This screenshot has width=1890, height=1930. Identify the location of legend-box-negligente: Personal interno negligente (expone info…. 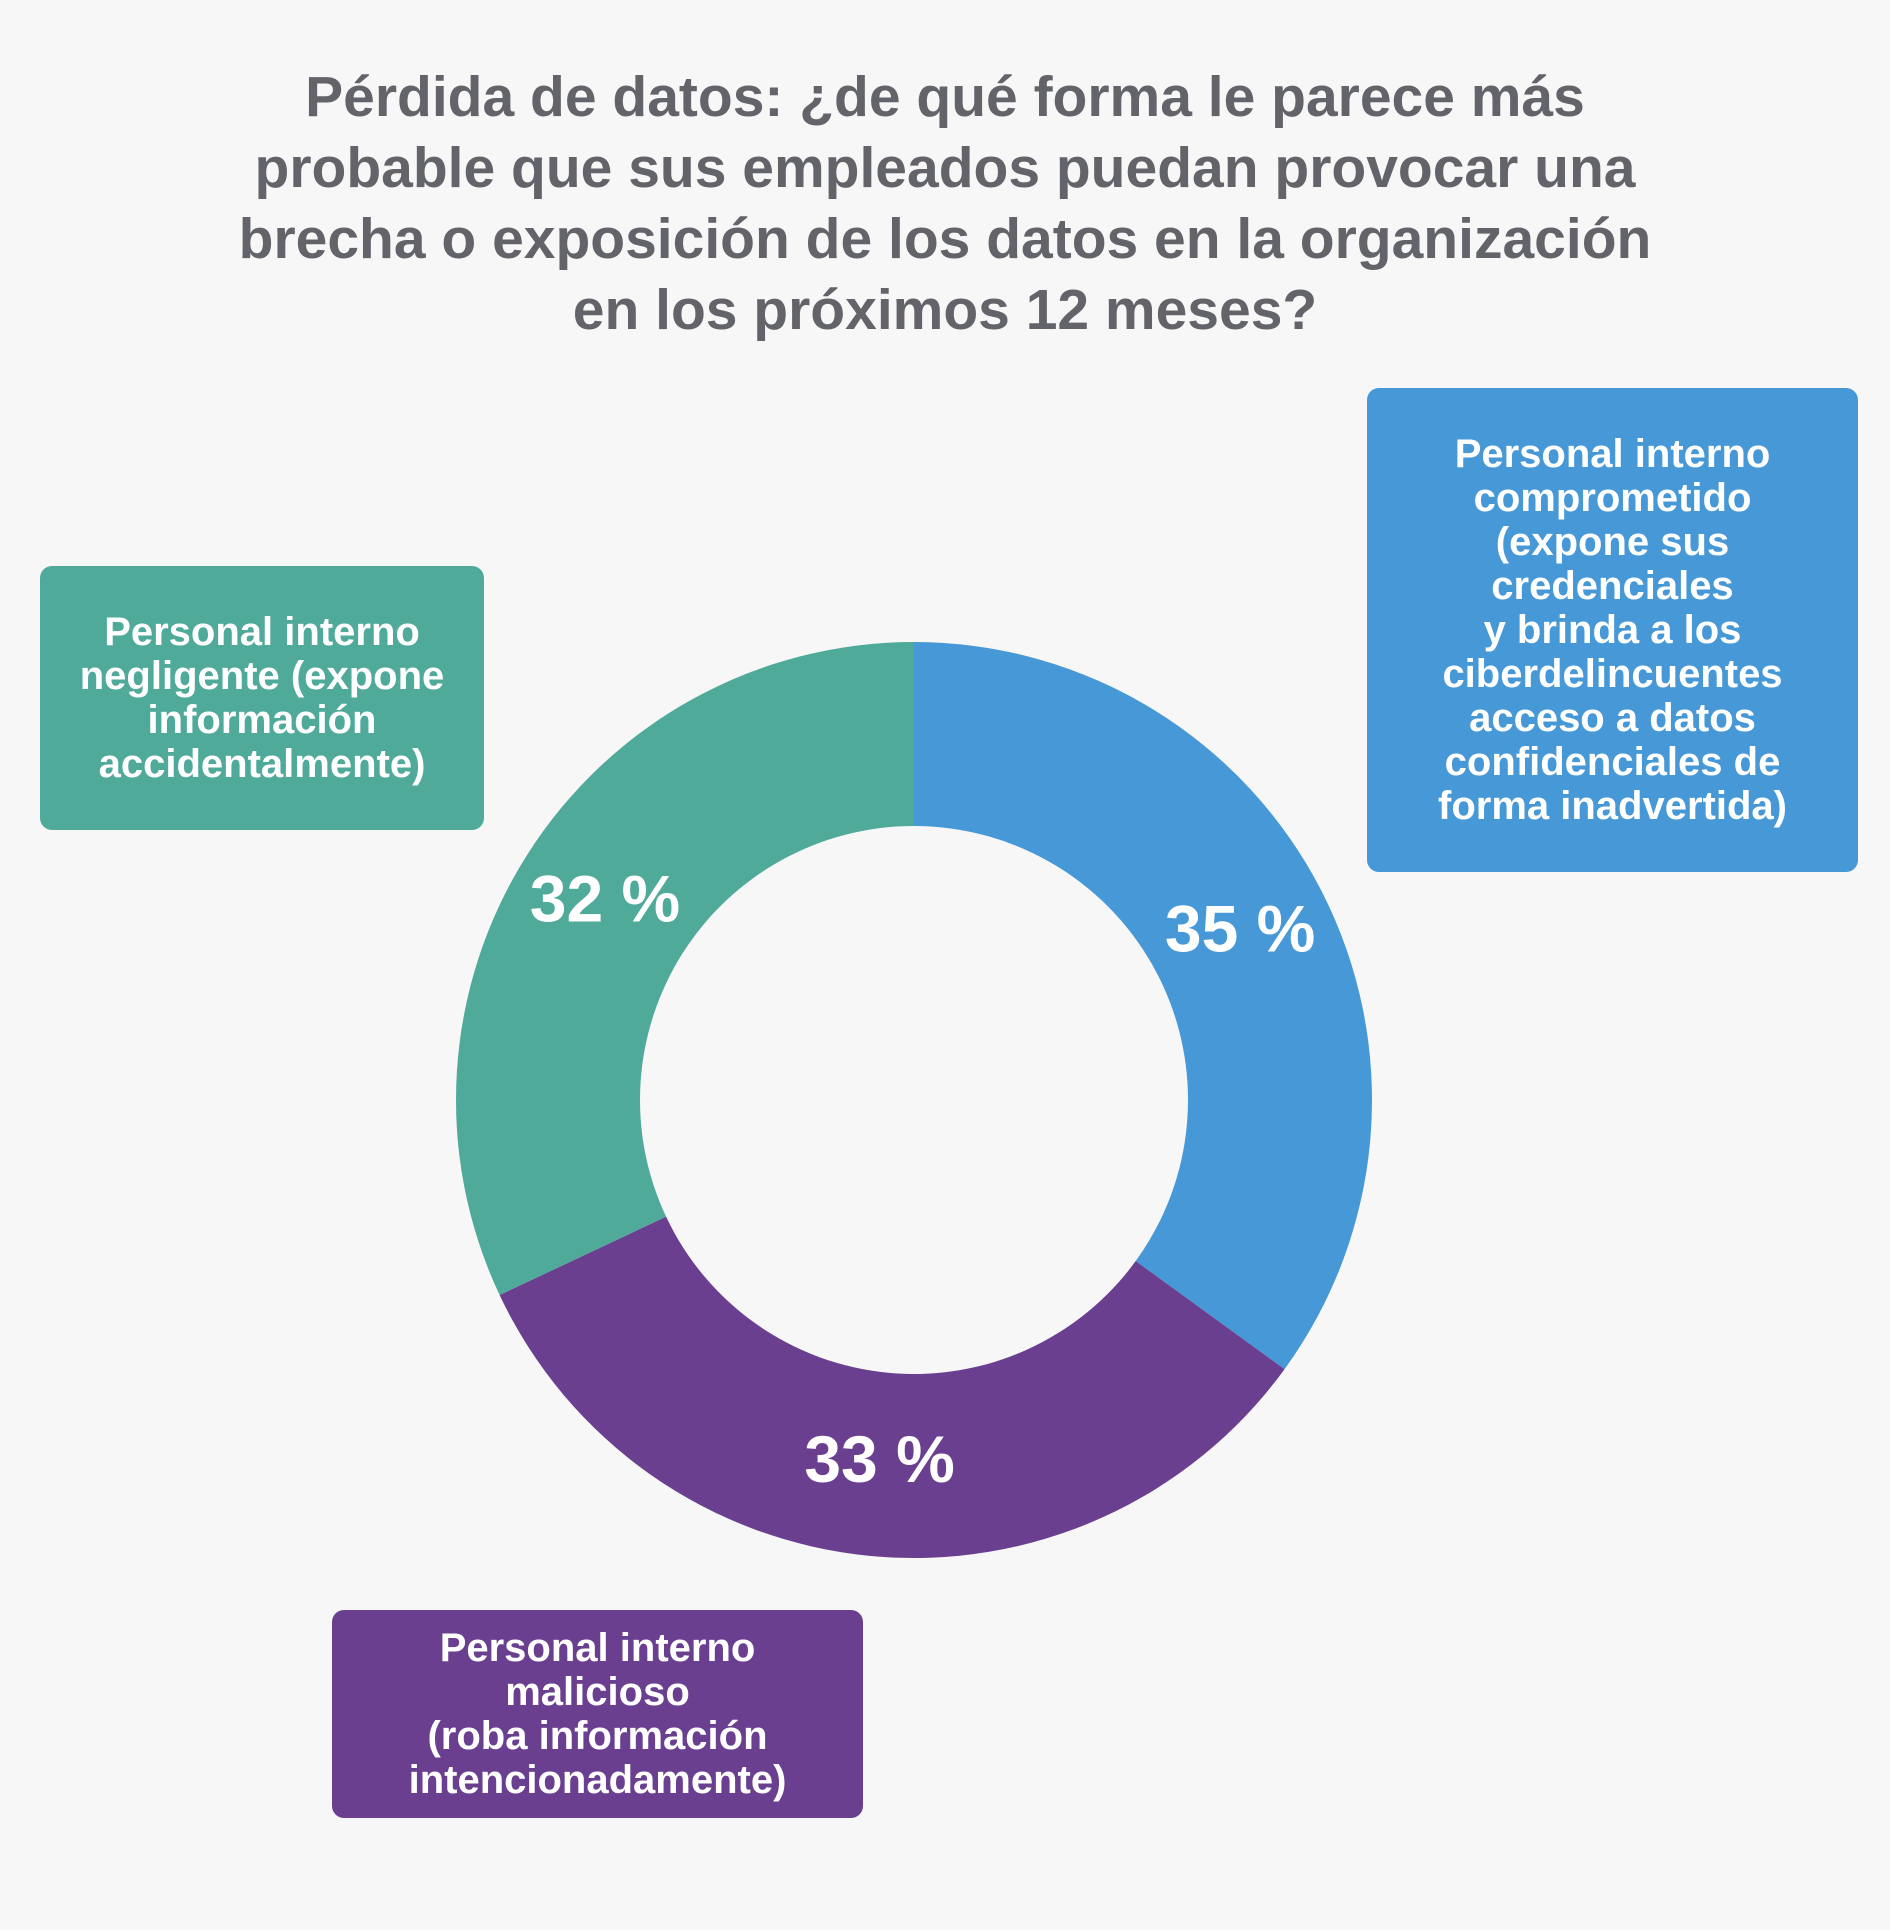
(262, 698).